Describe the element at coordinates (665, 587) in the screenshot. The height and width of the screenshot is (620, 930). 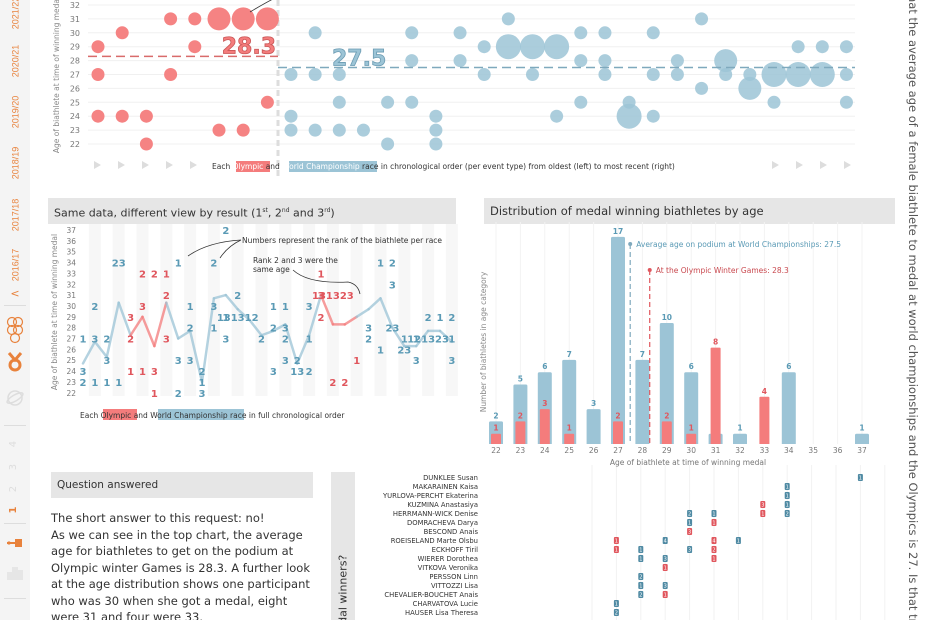
I see `rank-marker-label: 3` at that location.